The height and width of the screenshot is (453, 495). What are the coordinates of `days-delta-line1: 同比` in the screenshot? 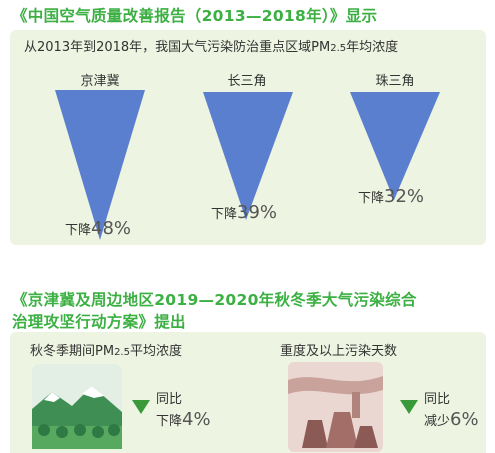 It's located at (437, 399).